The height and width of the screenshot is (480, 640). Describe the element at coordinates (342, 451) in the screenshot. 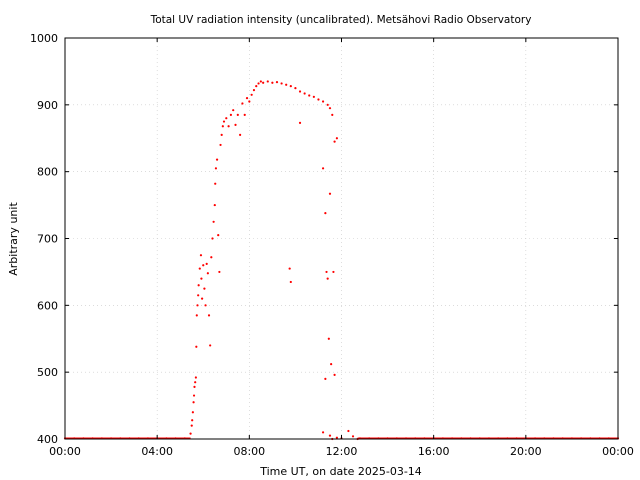

I see `x-tick-label: 12:00` at that location.